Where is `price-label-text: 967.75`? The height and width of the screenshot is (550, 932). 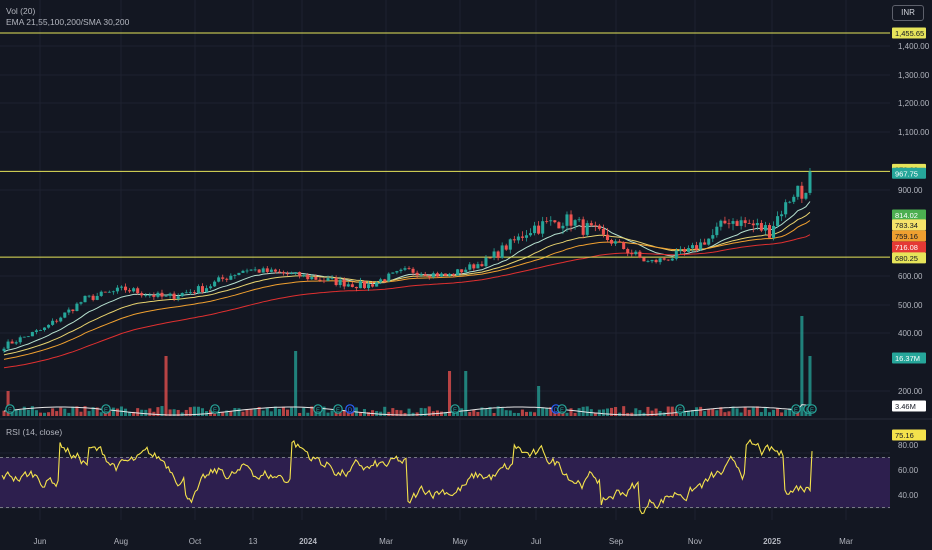
price-label-text: 967.75 is located at coordinates (906, 173).